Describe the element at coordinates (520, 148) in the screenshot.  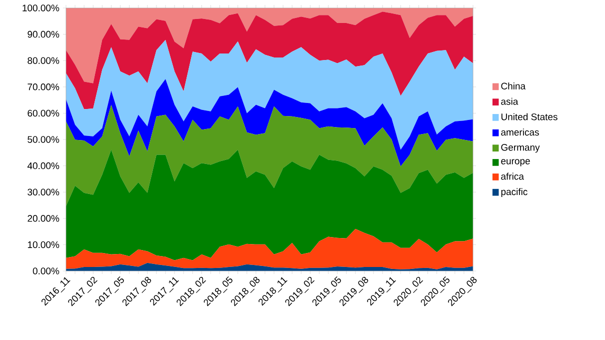
I see `legend-label: Germany` at that location.